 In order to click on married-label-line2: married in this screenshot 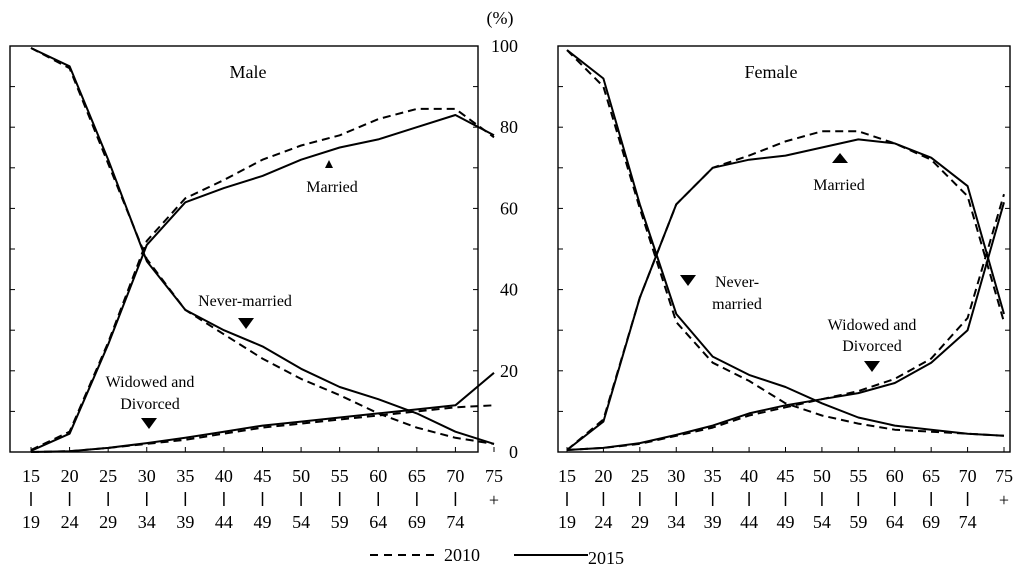, I will do `click(737, 304)`.